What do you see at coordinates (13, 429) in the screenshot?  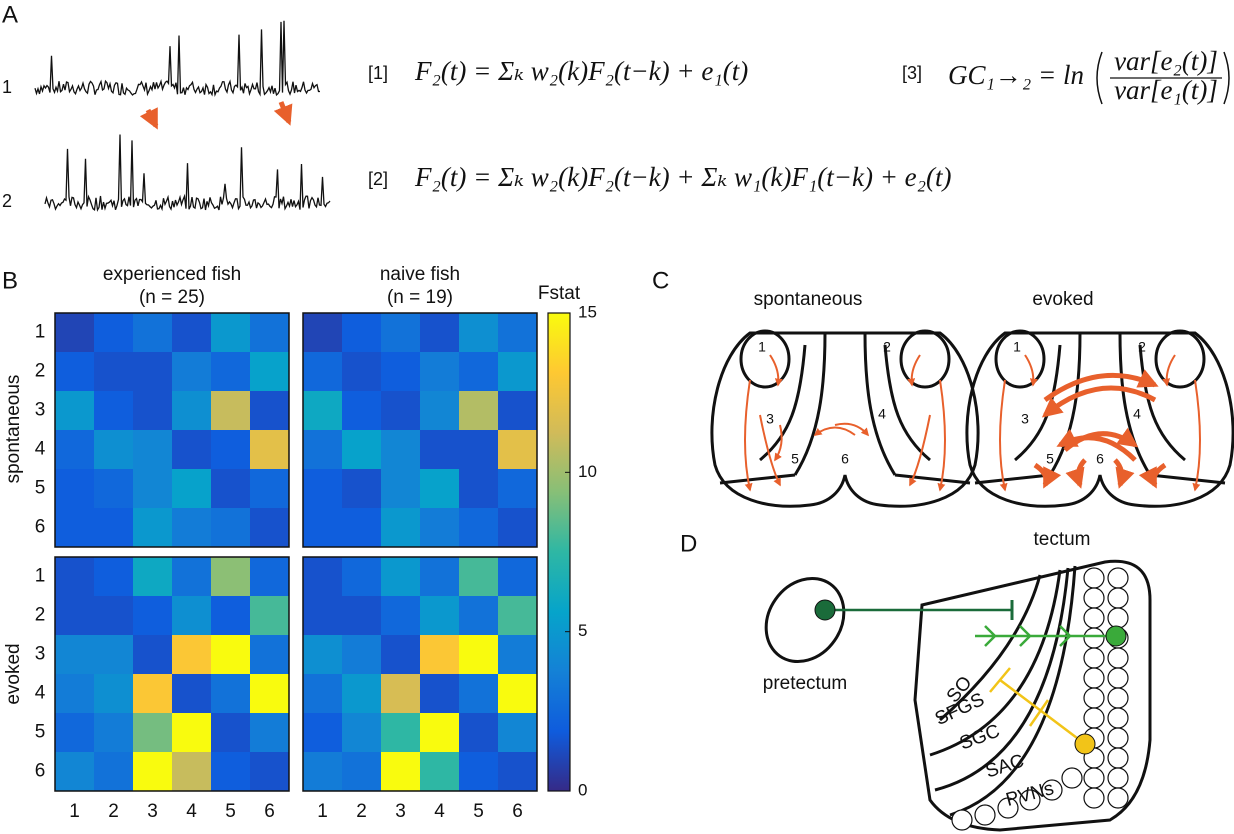 I see `row-title: spontaneous` at bounding box center [13, 429].